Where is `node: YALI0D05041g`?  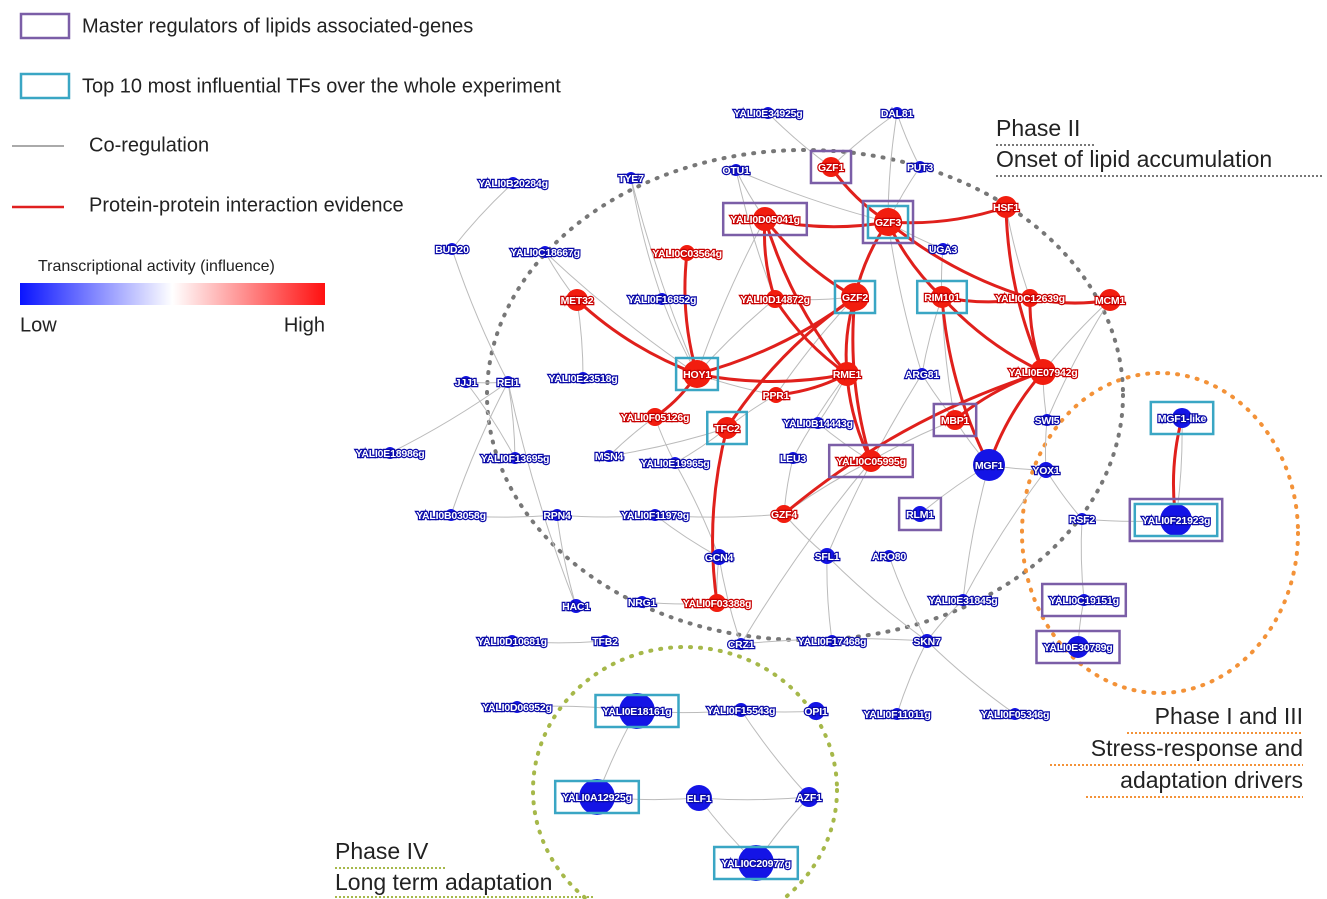 node: YALI0D05041g is located at coordinates (765, 219).